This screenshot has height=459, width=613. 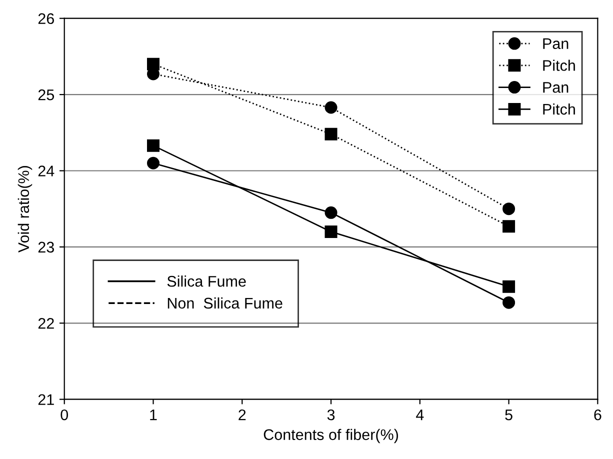 I want to click on y-tick-label: 26, so click(x=46, y=18).